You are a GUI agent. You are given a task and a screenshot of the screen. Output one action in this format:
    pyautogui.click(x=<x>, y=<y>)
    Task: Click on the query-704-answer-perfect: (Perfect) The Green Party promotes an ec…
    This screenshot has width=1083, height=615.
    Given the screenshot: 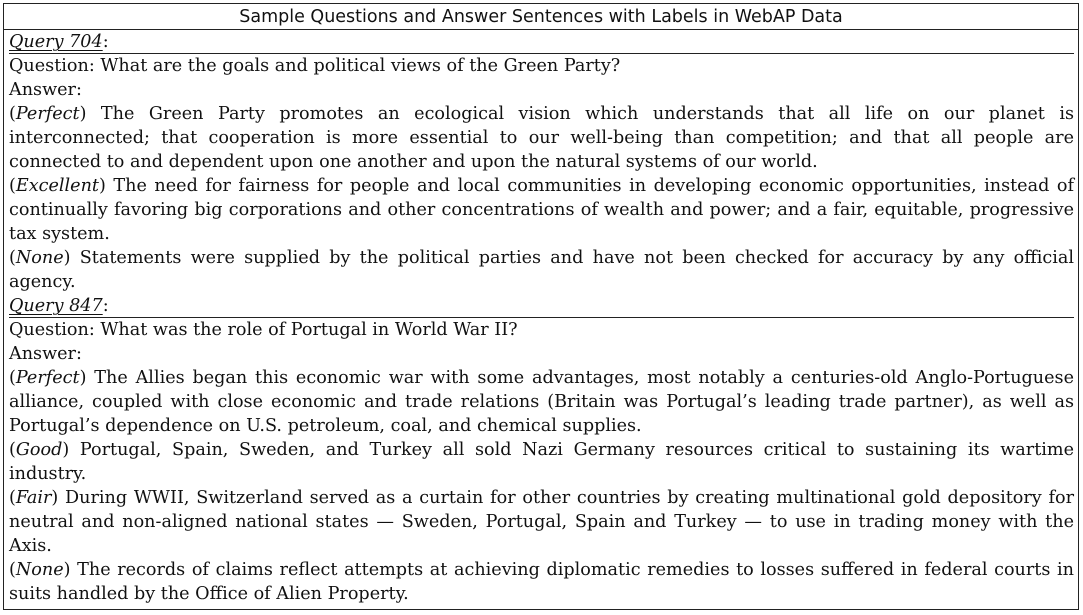 What is the action you would take?
    pyautogui.click(x=541, y=138)
    